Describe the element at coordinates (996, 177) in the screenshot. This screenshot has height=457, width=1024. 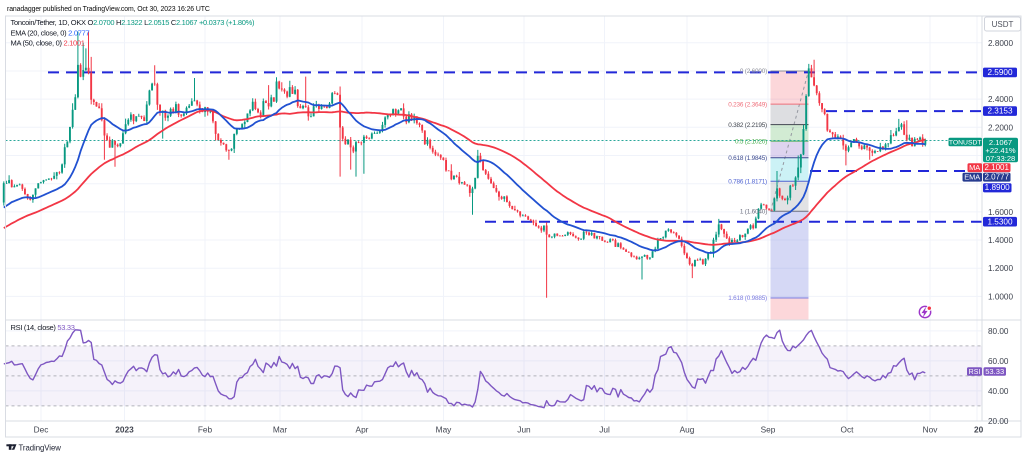
I see `svg-text: 2.0777` at that location.